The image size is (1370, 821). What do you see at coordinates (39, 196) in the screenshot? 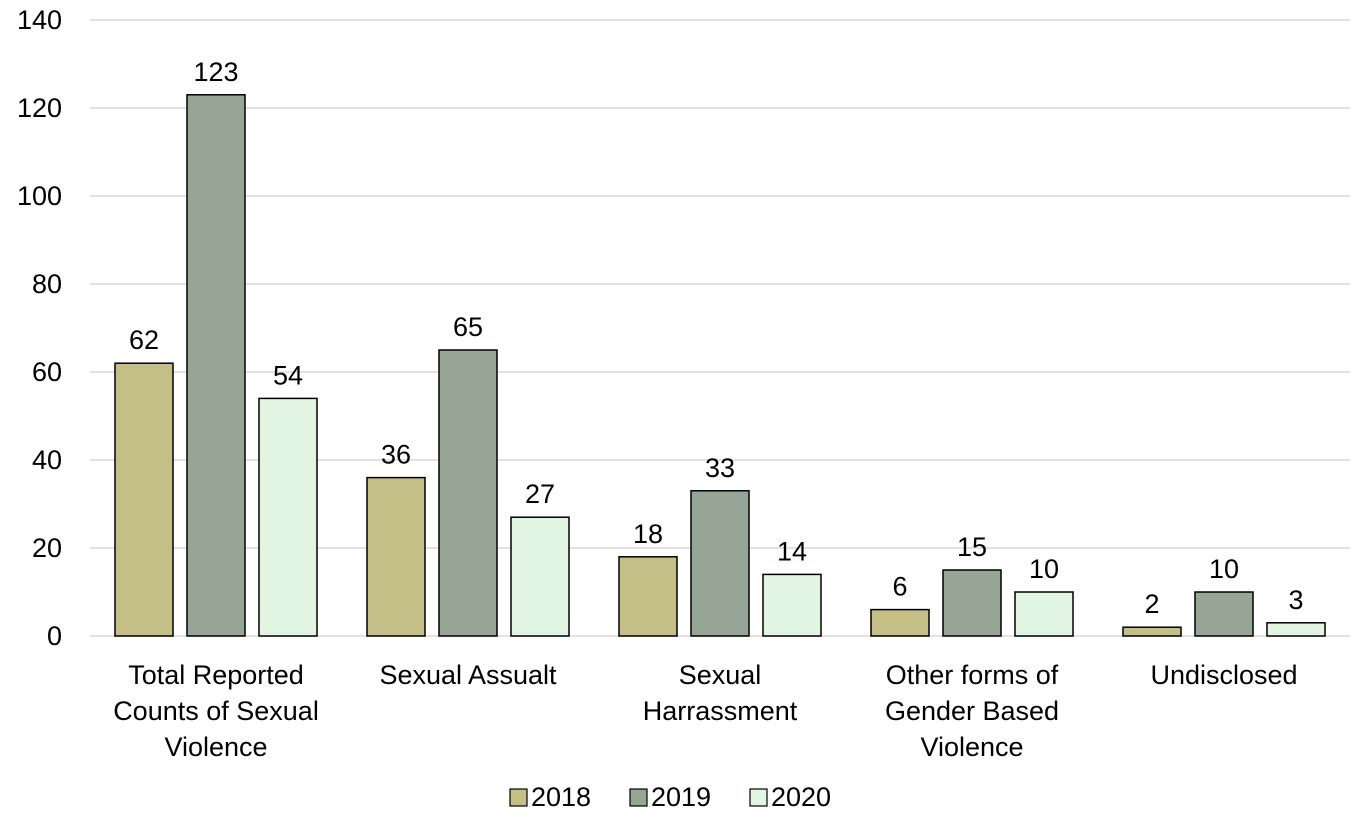
I see `y-tick-label: 100` at bounding box center [39, 196].